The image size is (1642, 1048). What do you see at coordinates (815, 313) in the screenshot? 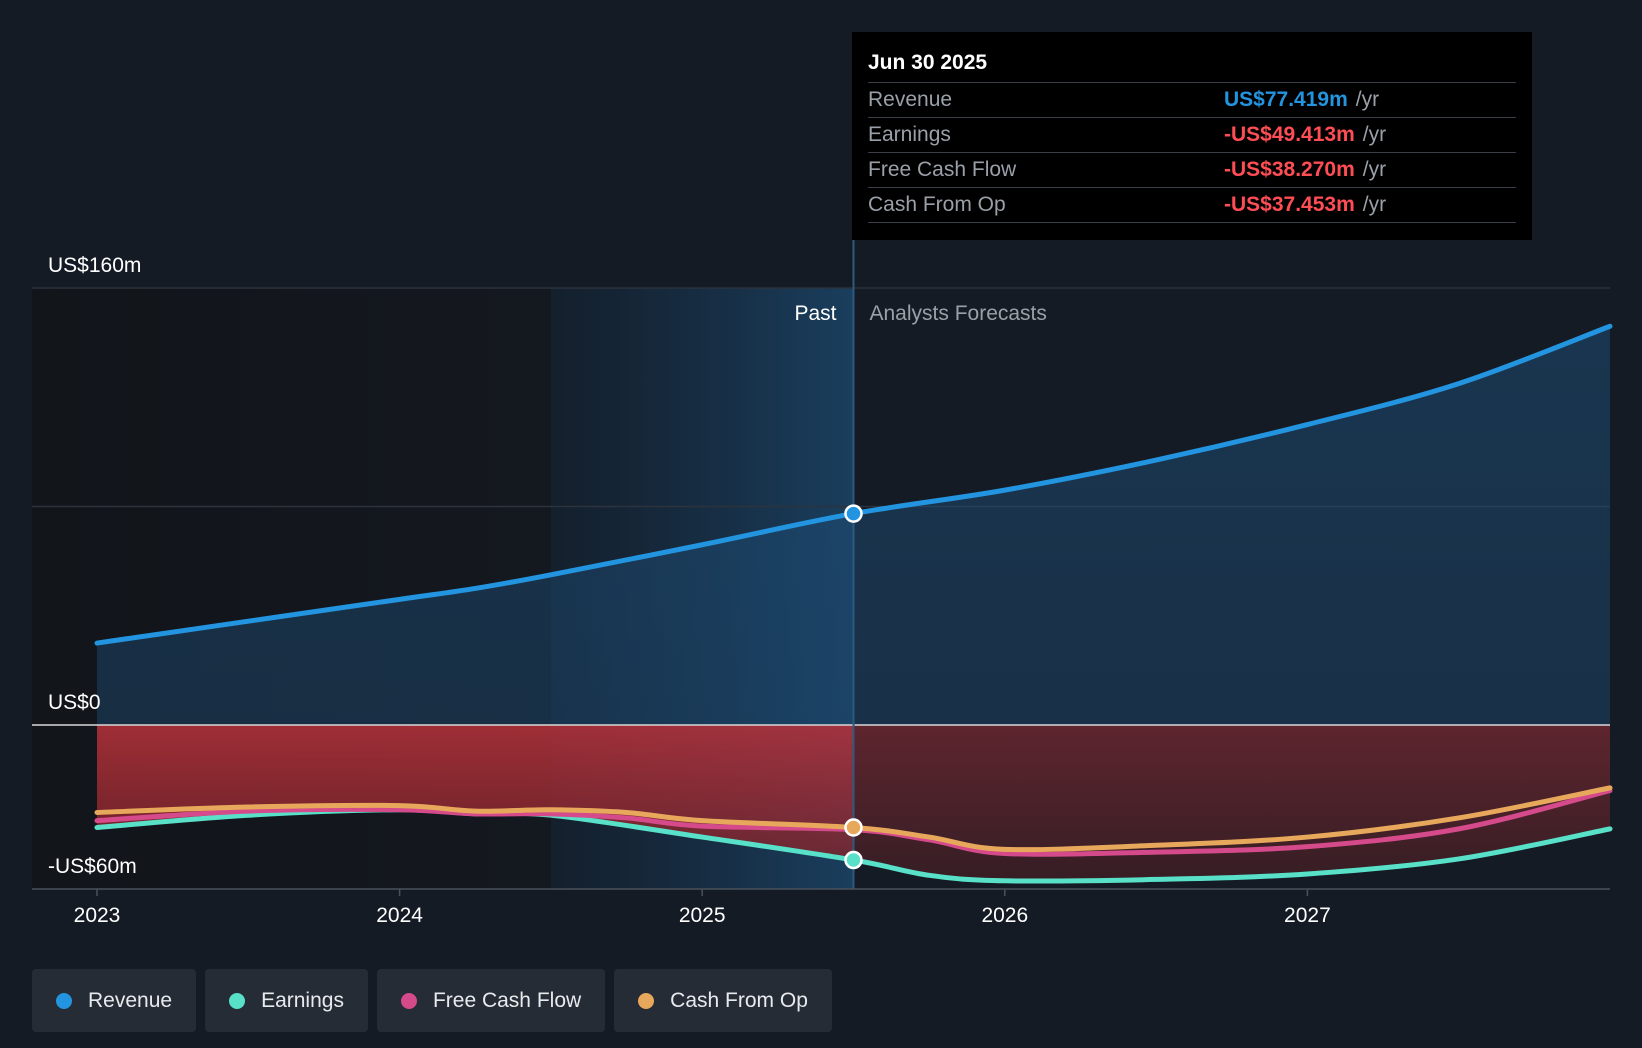
I see `past-label: Past` at bounding box center [815, 313].